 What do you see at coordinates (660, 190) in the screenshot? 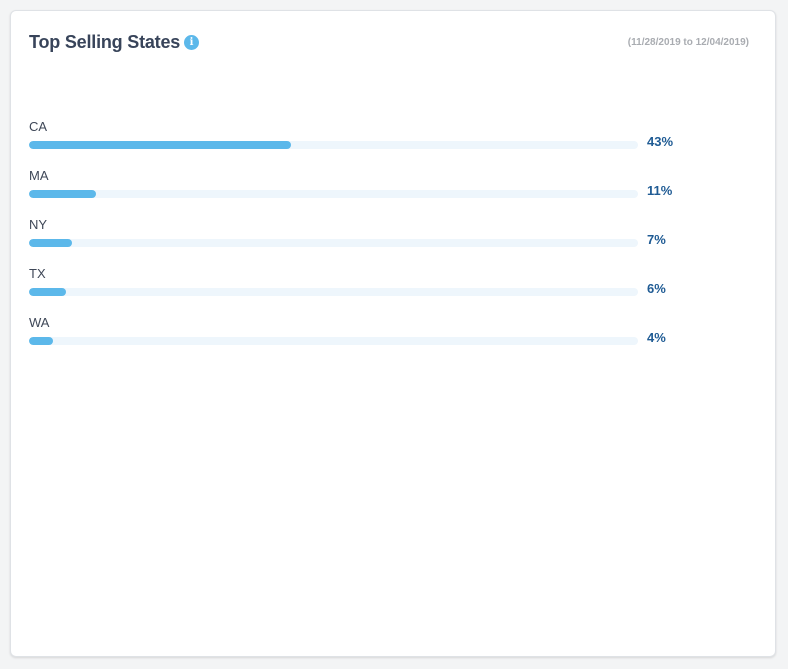
I see `percent-label: 11%` at bounding box center [660, 190].